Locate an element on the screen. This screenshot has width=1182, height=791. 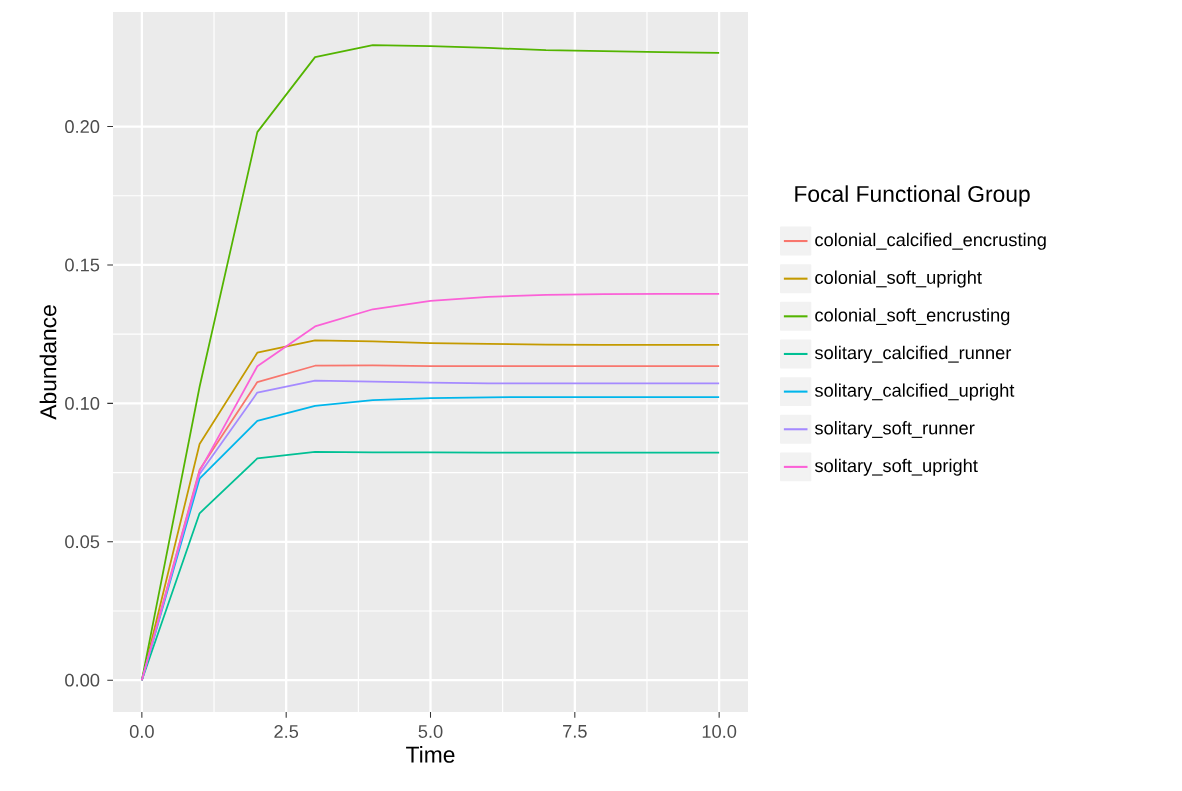
legend-title: Focal Functional Group is located at coordinates (912, 196).